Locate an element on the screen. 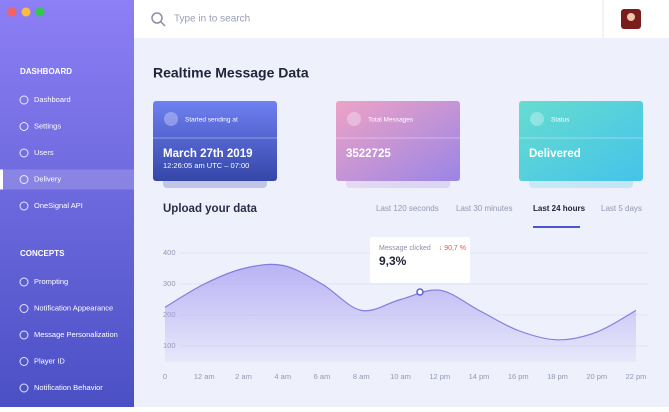 Image resolution: width=669 pixels, height=412 pixels. y-tick-label: 300 is located at coordinates (169, 283).